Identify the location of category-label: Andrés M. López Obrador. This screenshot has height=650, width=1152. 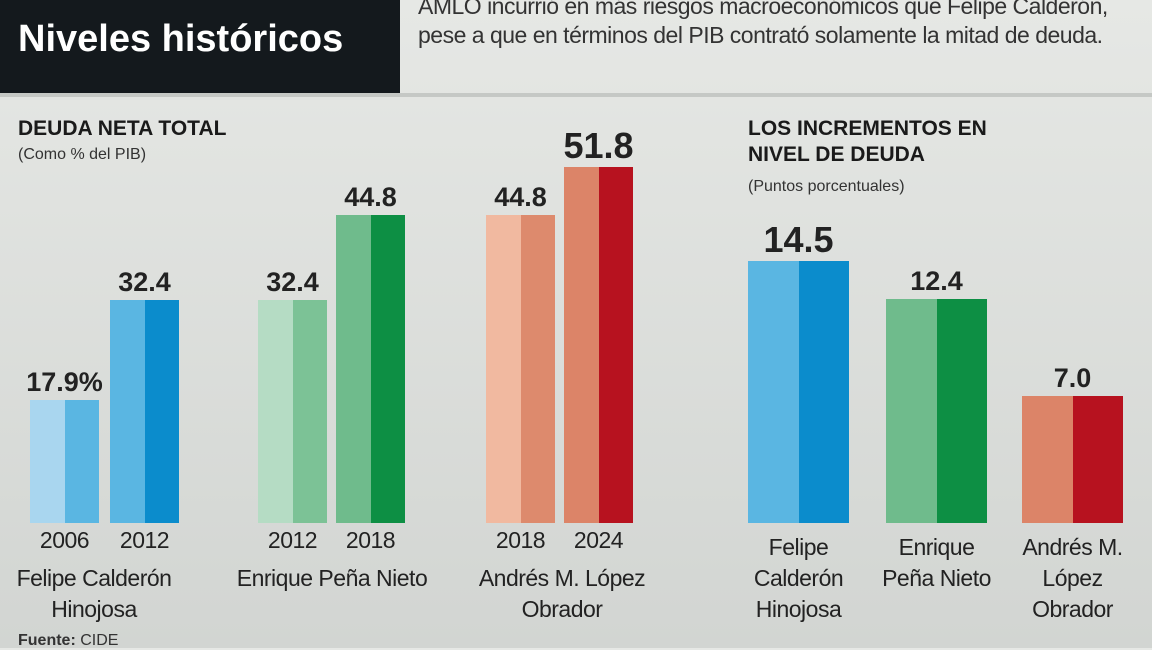
(1072, 578).